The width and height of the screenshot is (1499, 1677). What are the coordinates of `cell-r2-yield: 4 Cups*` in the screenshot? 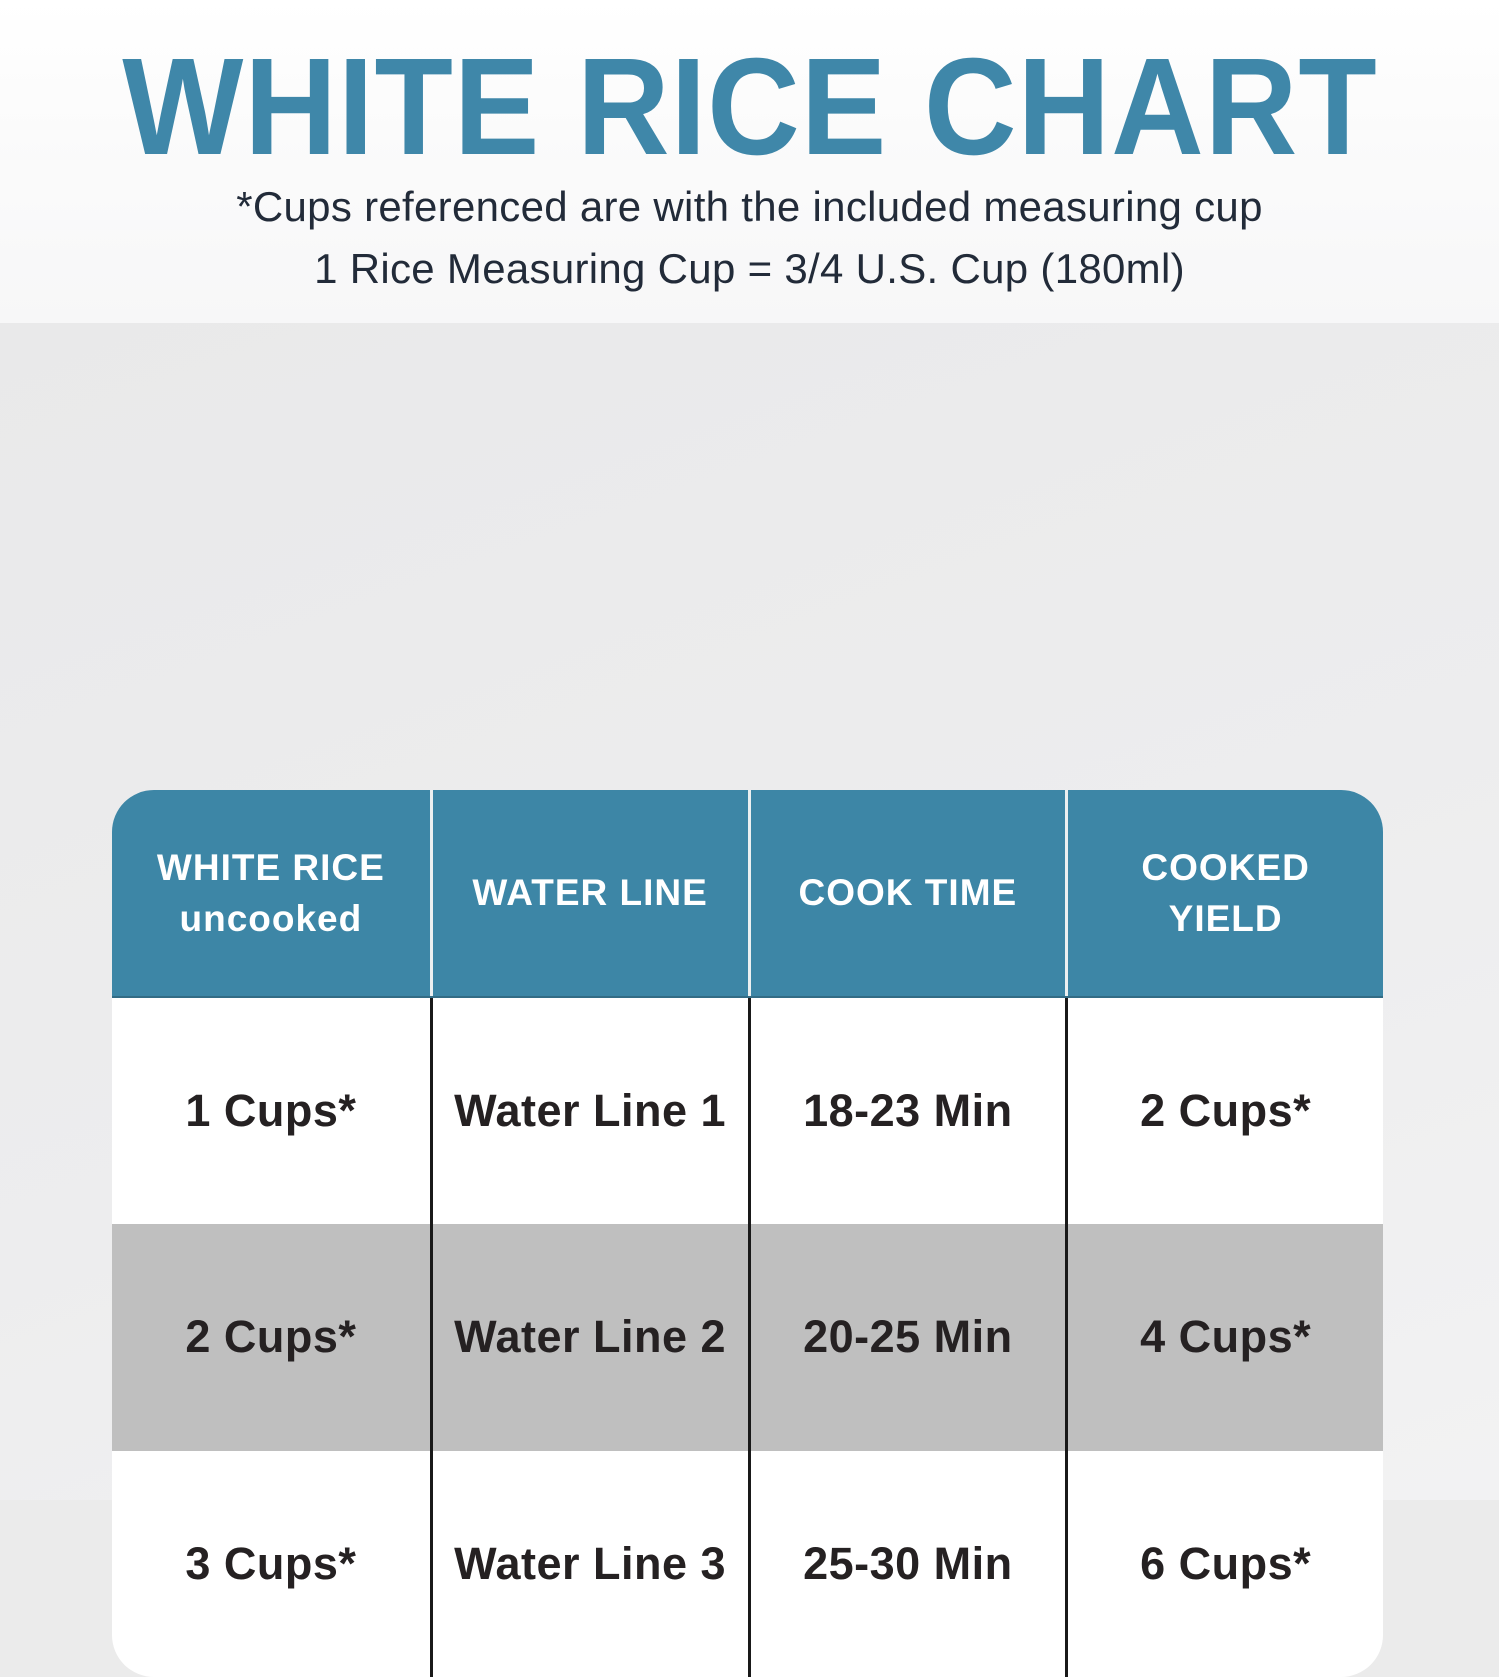 It's located at (1224, 1337).